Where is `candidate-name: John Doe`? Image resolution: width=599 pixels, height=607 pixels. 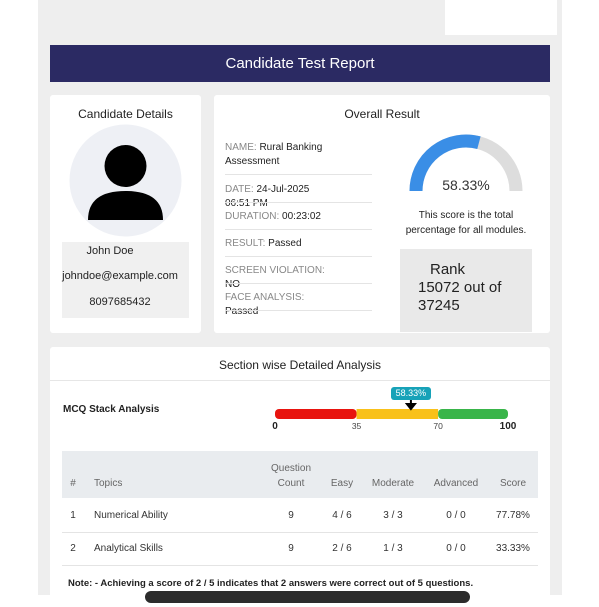
candidate-name: John Doe is located at coordinates (110, 251).